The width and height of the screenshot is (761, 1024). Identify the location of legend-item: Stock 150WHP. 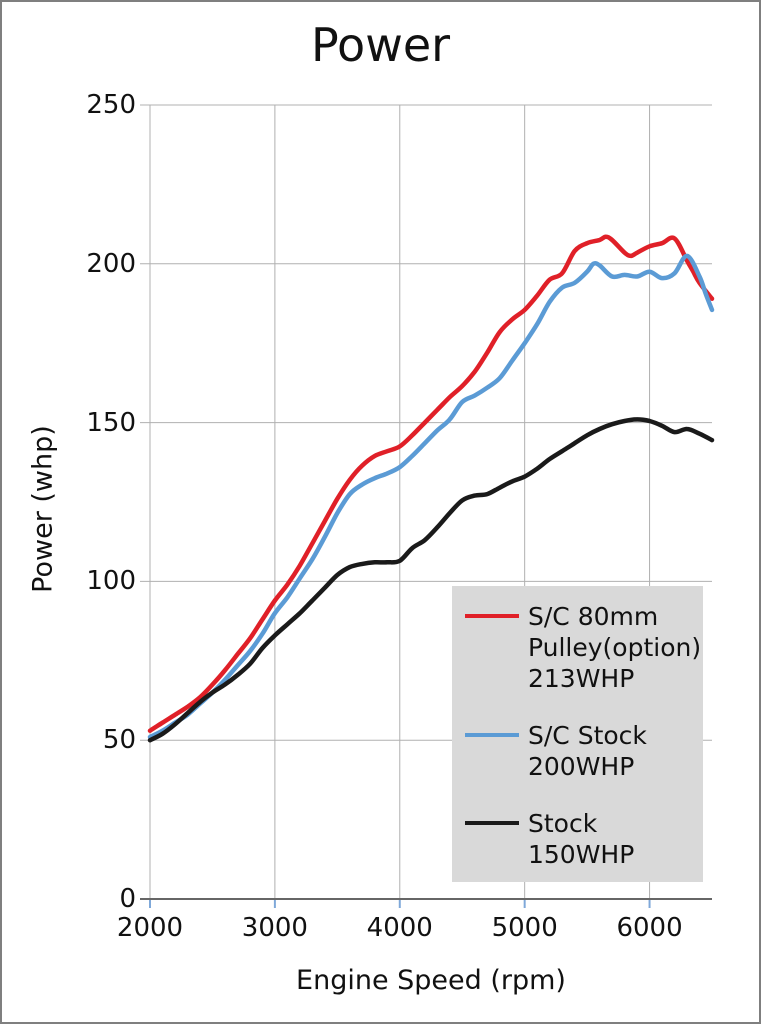
(581, 839).